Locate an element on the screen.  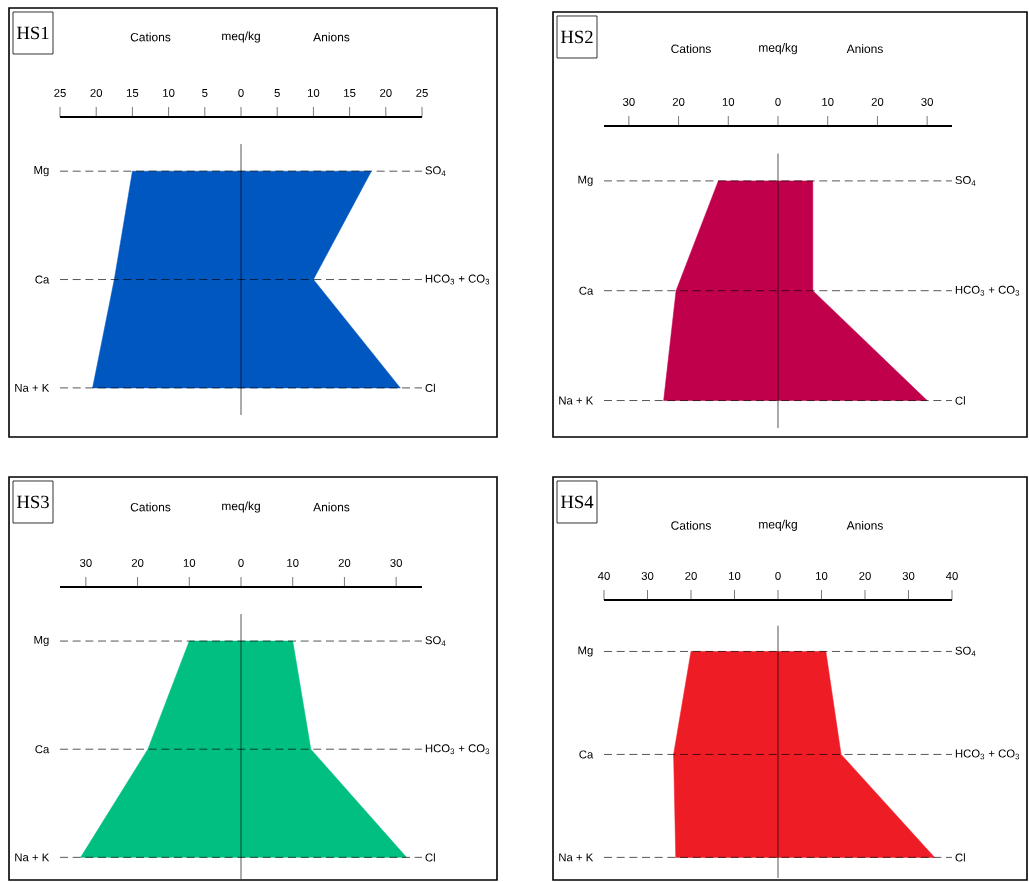
chart-title: HS1 is located at coordinates (32, 33).